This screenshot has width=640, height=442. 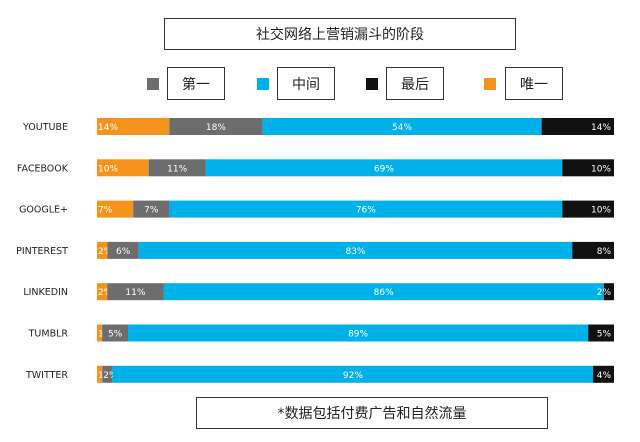 I want to click on chart-title: 社交网络上营销漏斗的阶段, so click(x=340, y=34).